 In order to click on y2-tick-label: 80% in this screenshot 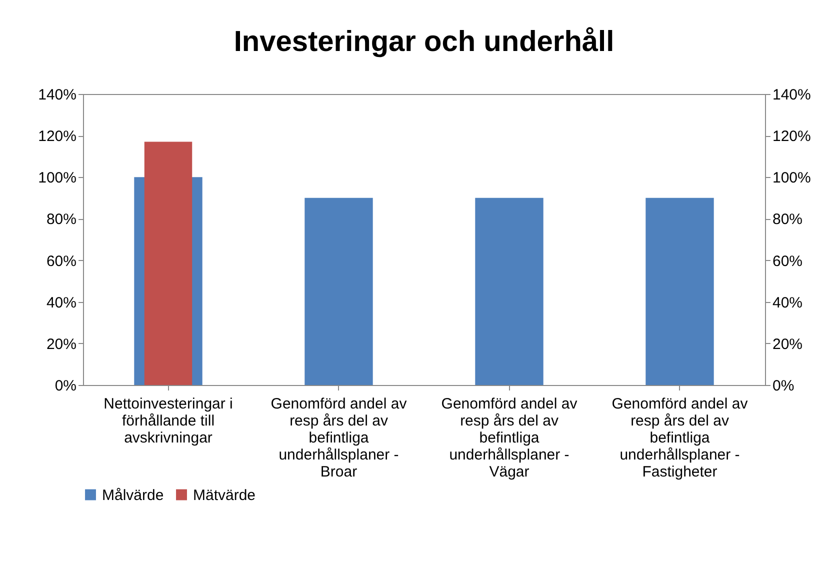, I will do `click(787, 219)`.